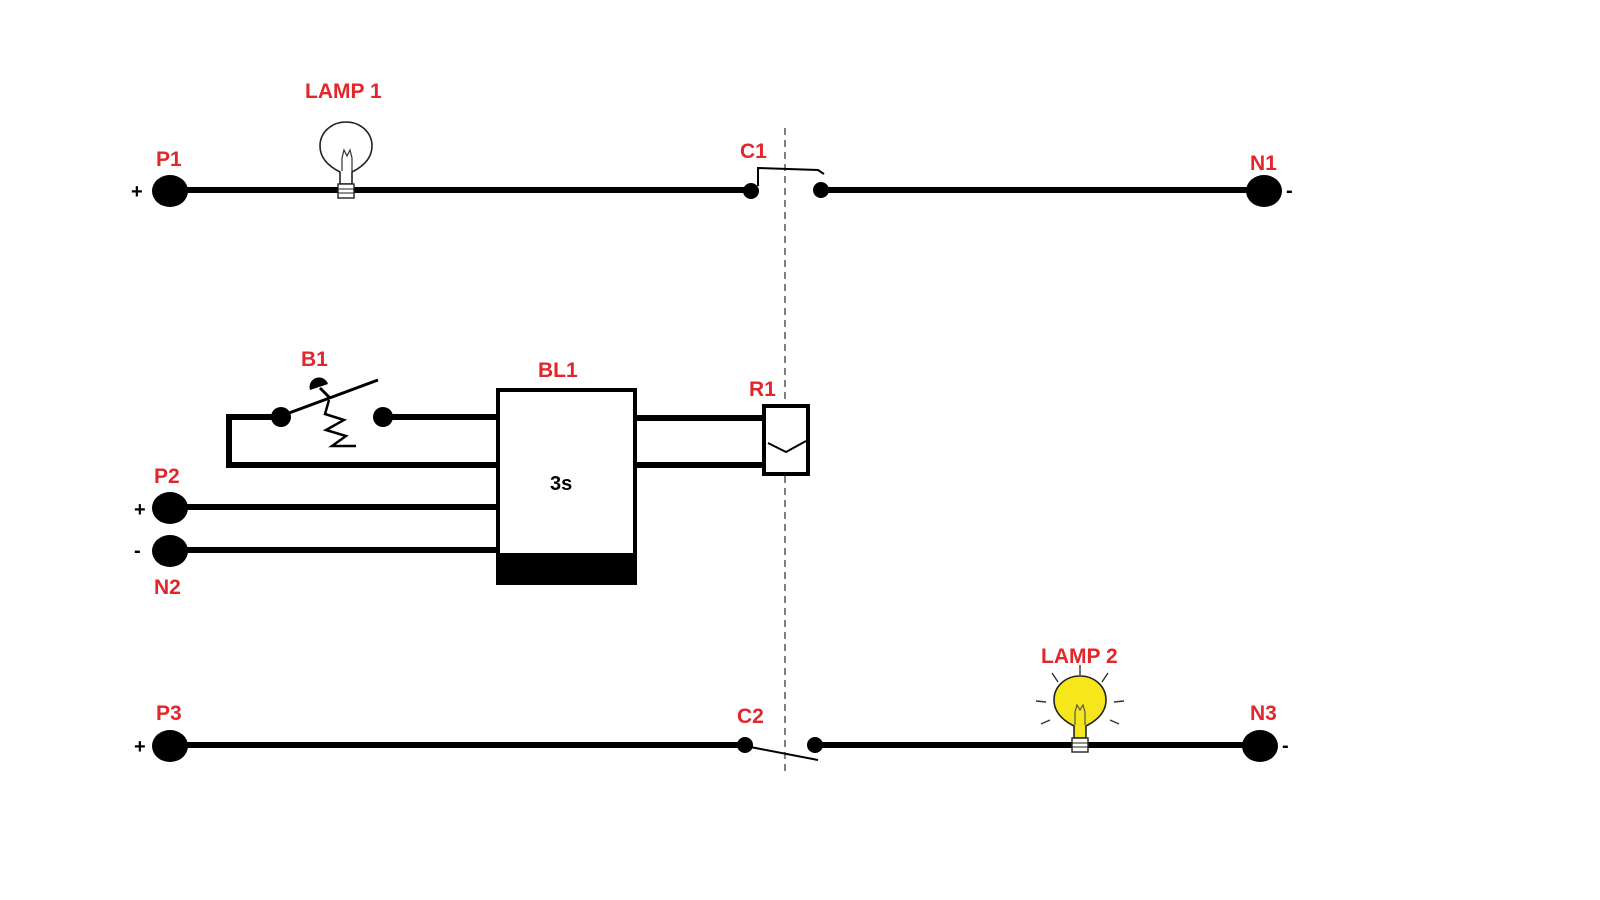 Image resolution: width=1600 pixels, height=900 pixels. Describe the element at coordinates (140, 747) in the screenshot. I see `sign-p3: +` at that location.